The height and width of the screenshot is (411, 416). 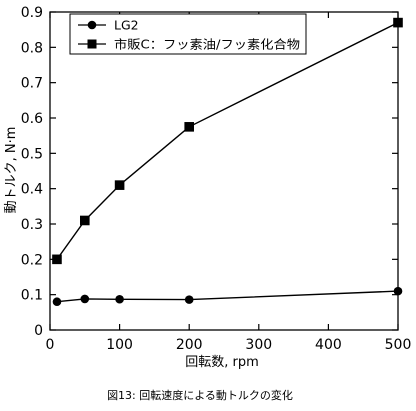 I want to click on x-tick-label: 500, so click(x=398, y=345).